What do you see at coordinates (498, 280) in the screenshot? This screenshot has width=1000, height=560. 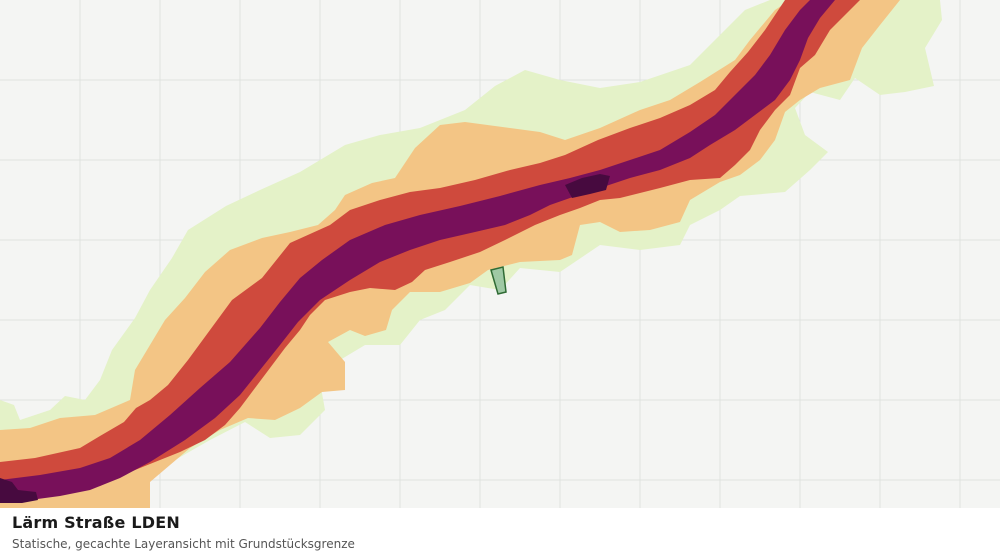 I see `parcel-boundary` at bounding box center [498, 280].